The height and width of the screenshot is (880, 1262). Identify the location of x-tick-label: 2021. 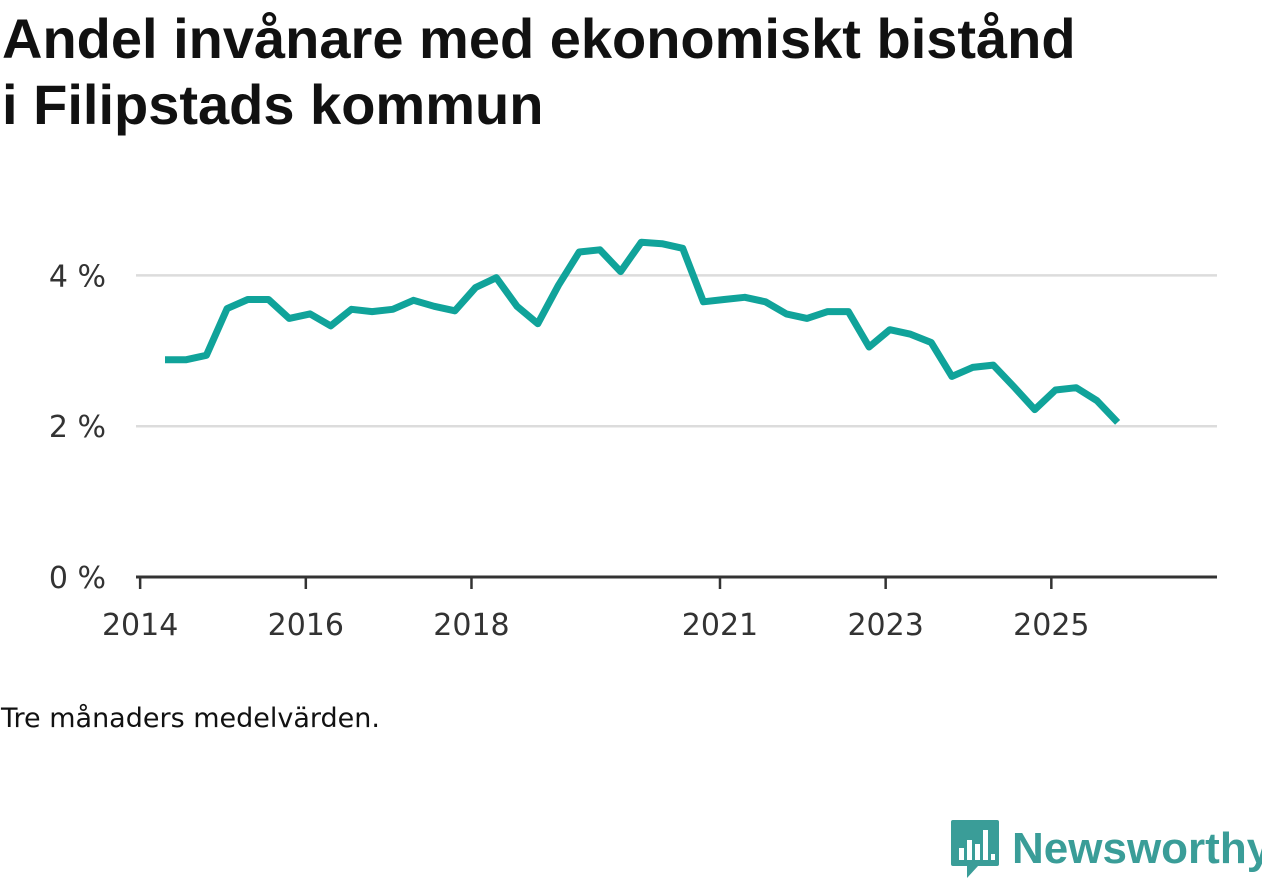
(720, 625).